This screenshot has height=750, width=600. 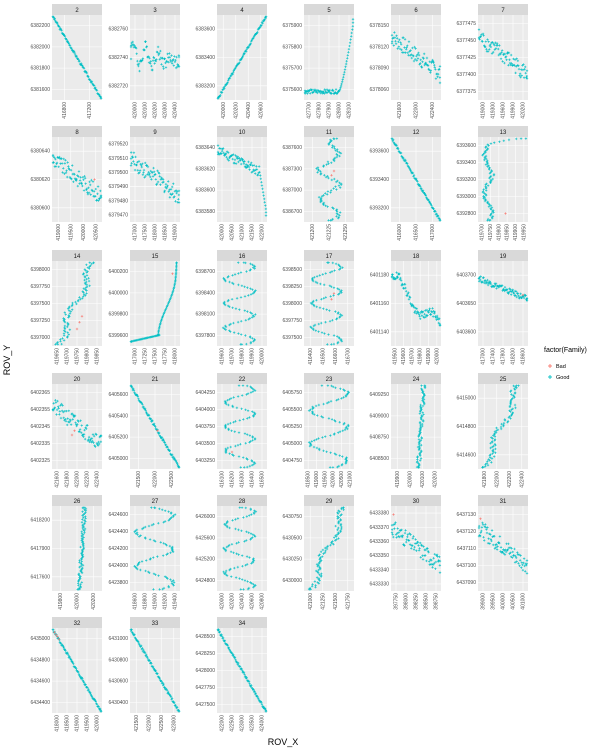 I want to click on y-tick-label: 6424600, so click(x=119, y=515).